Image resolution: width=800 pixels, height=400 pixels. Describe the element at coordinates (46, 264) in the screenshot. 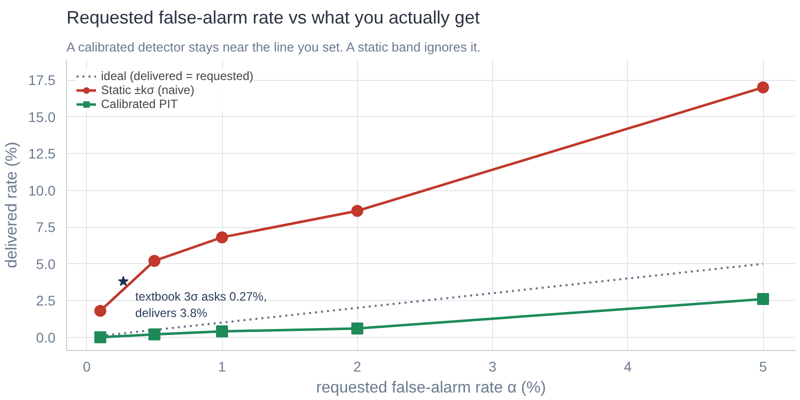

I see `y-tick-label: 5.0` at that location.